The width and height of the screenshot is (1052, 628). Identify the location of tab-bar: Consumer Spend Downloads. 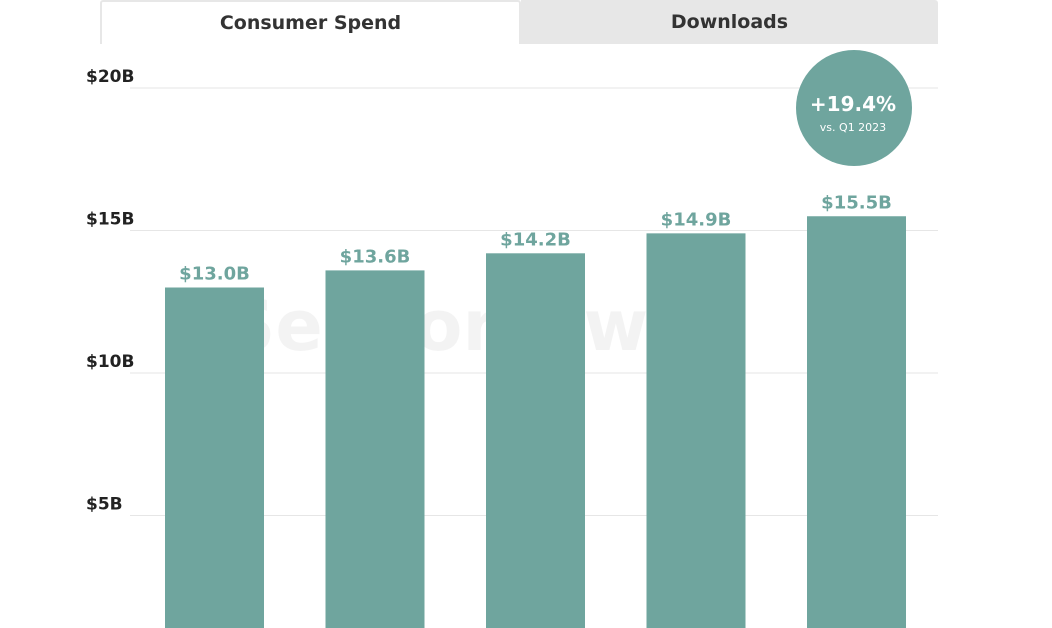
(519, 22).